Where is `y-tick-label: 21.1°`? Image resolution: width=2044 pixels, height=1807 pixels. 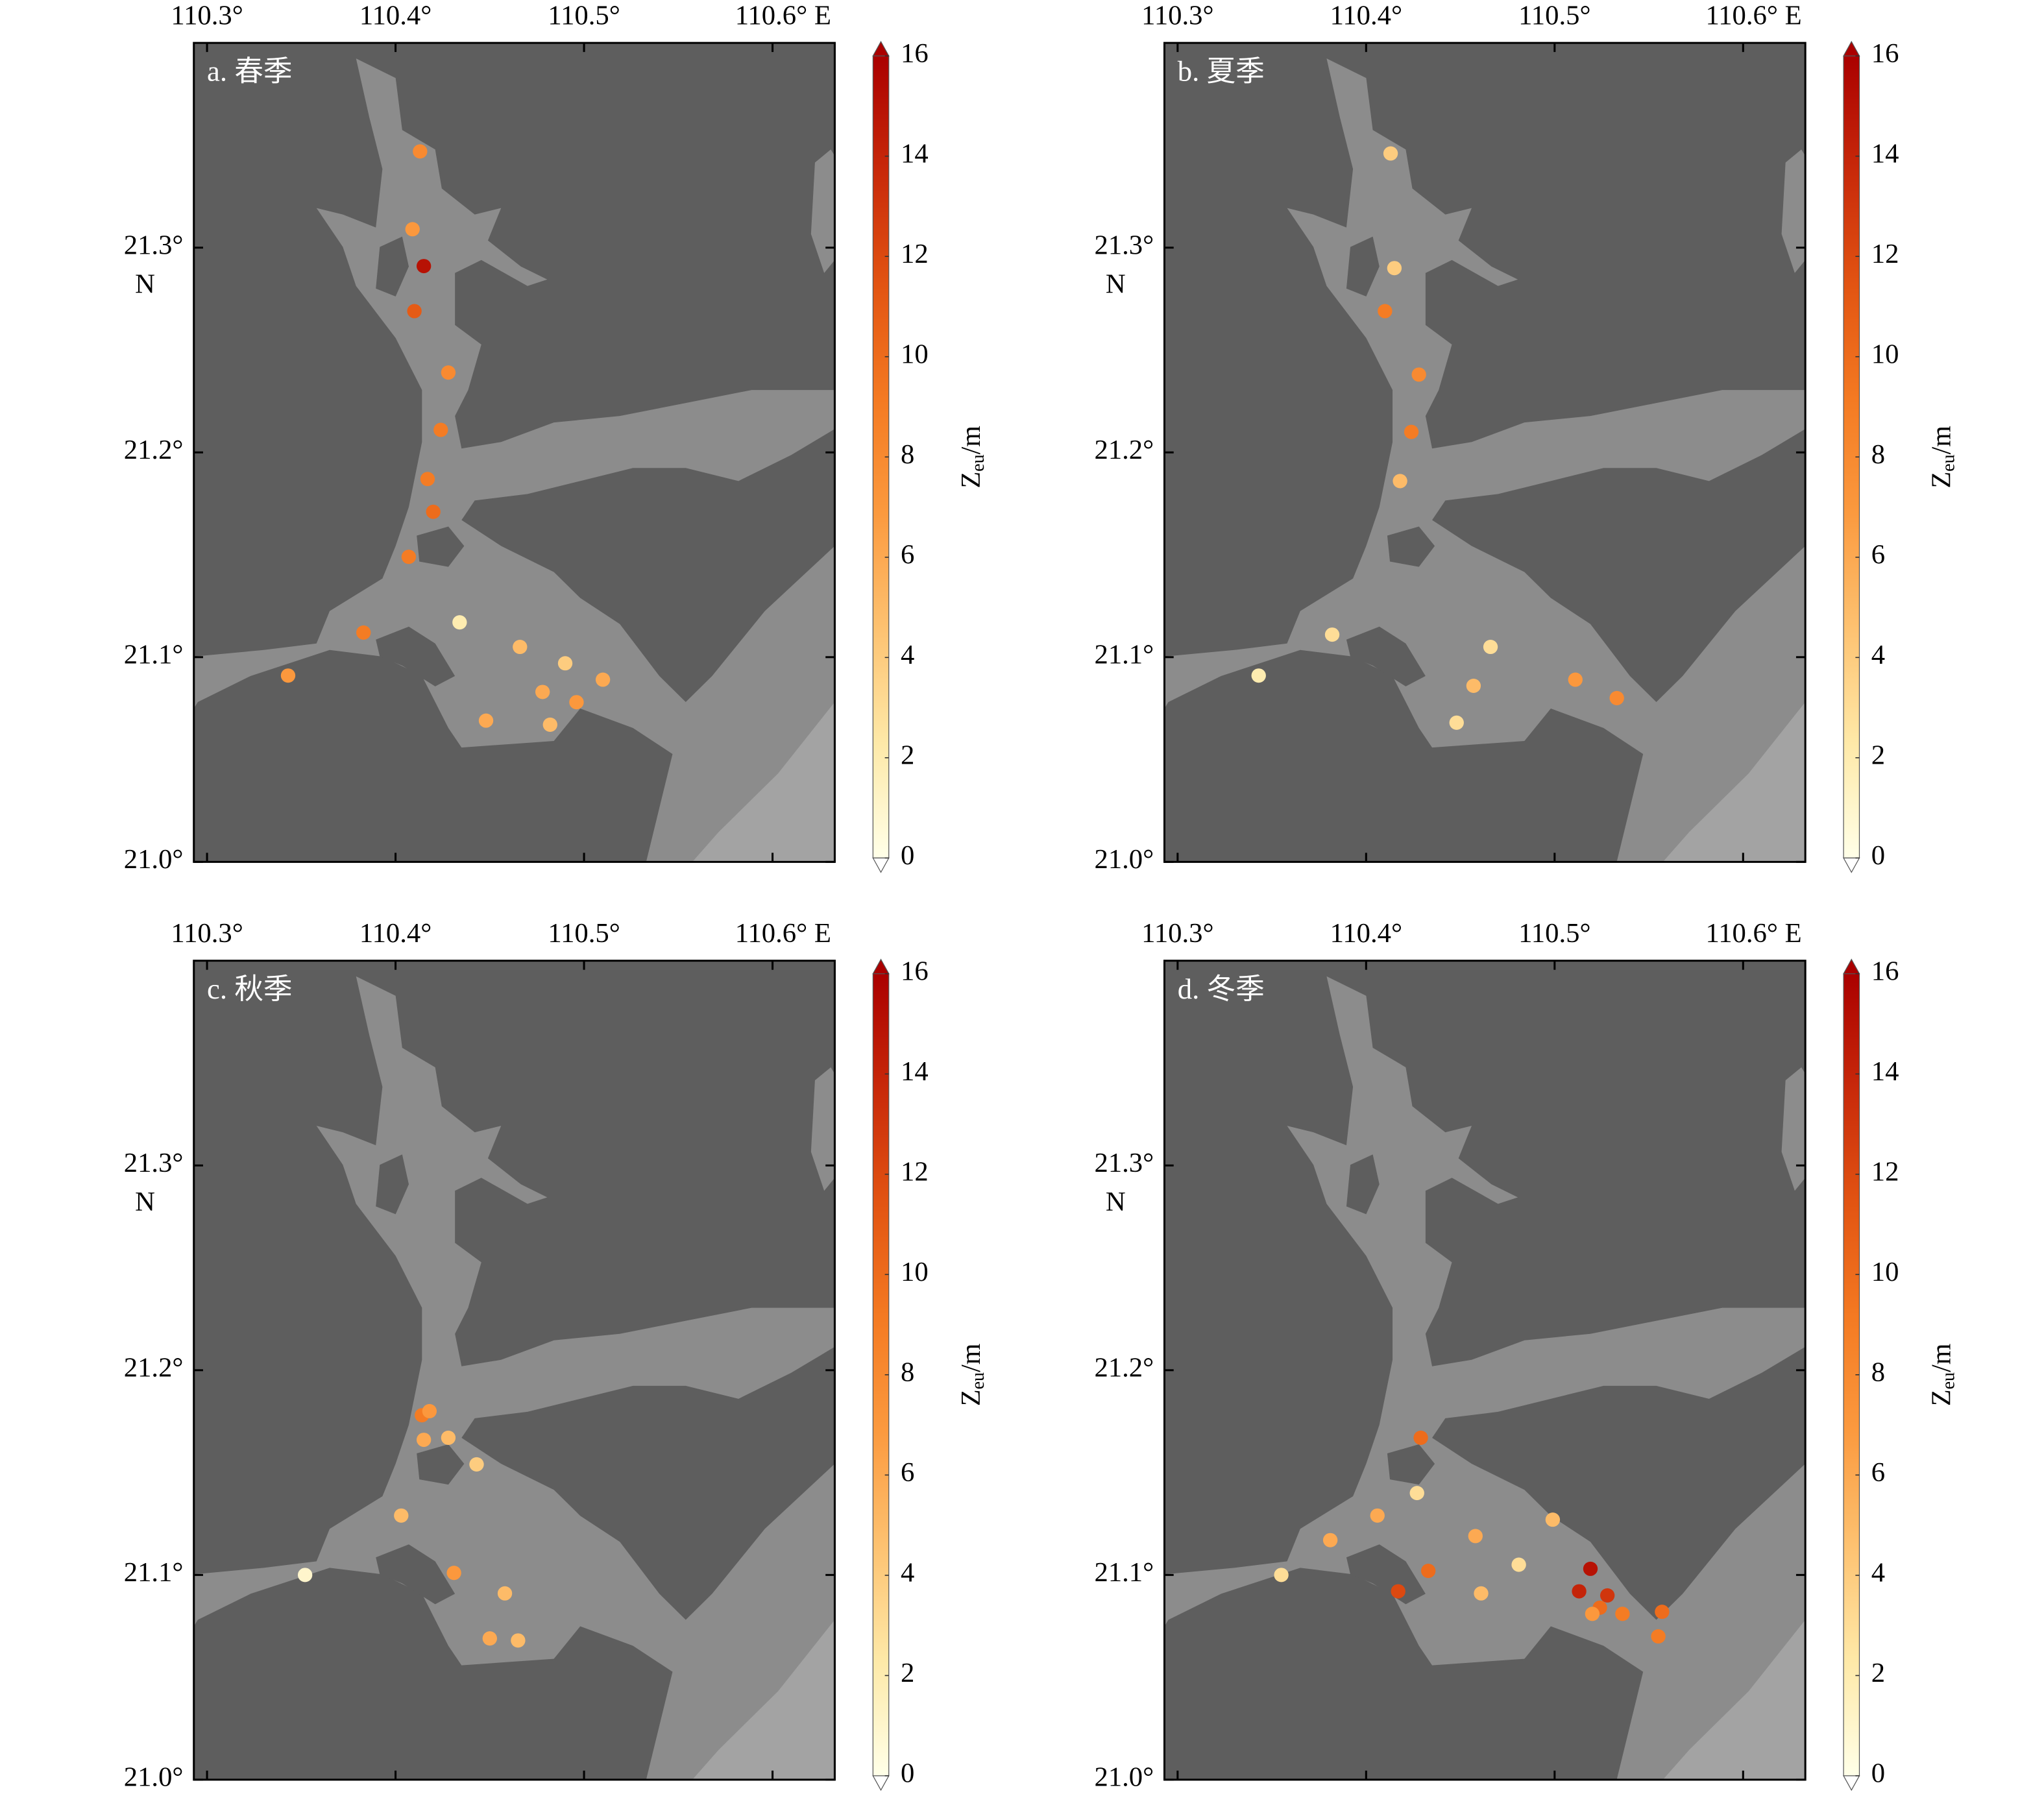 y-tick-label: 21.1° is located at coordinates (154, 655).